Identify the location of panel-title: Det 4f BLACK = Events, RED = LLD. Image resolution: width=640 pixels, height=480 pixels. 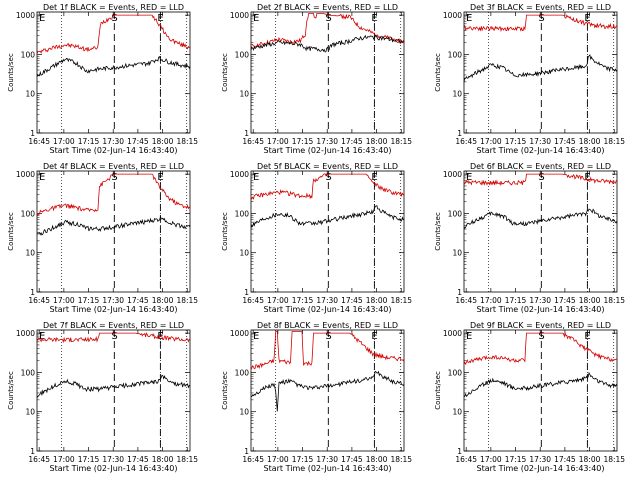
(113, 166).